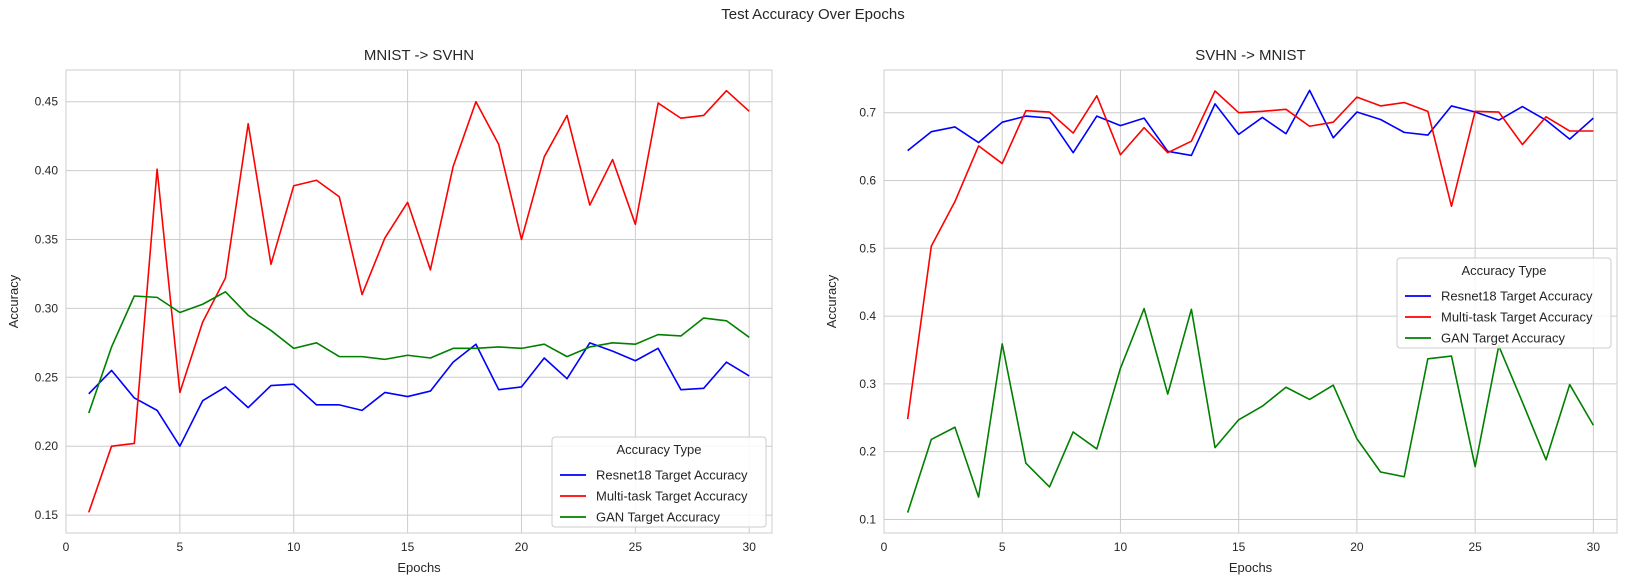  What do you see at coordinates (47, 308) in the screenshot?
I see `y-tick-label: 0.30` at bounding box center [47, 308].